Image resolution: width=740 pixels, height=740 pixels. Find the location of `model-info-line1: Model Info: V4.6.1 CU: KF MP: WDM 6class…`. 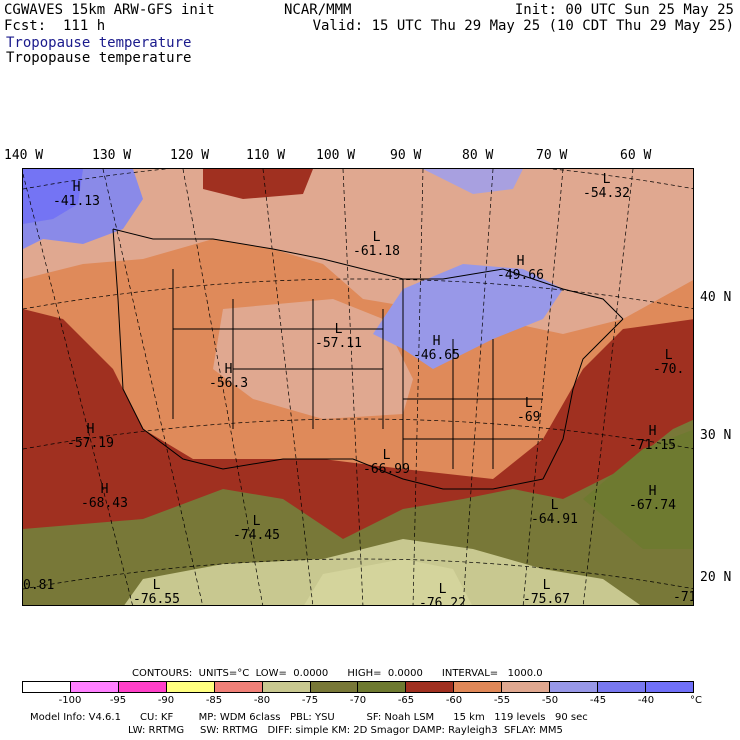

model-info-line1: Model Info: V4.6.1 CU: KF MP: WDM 6class… is located at coordinates (309, 717).